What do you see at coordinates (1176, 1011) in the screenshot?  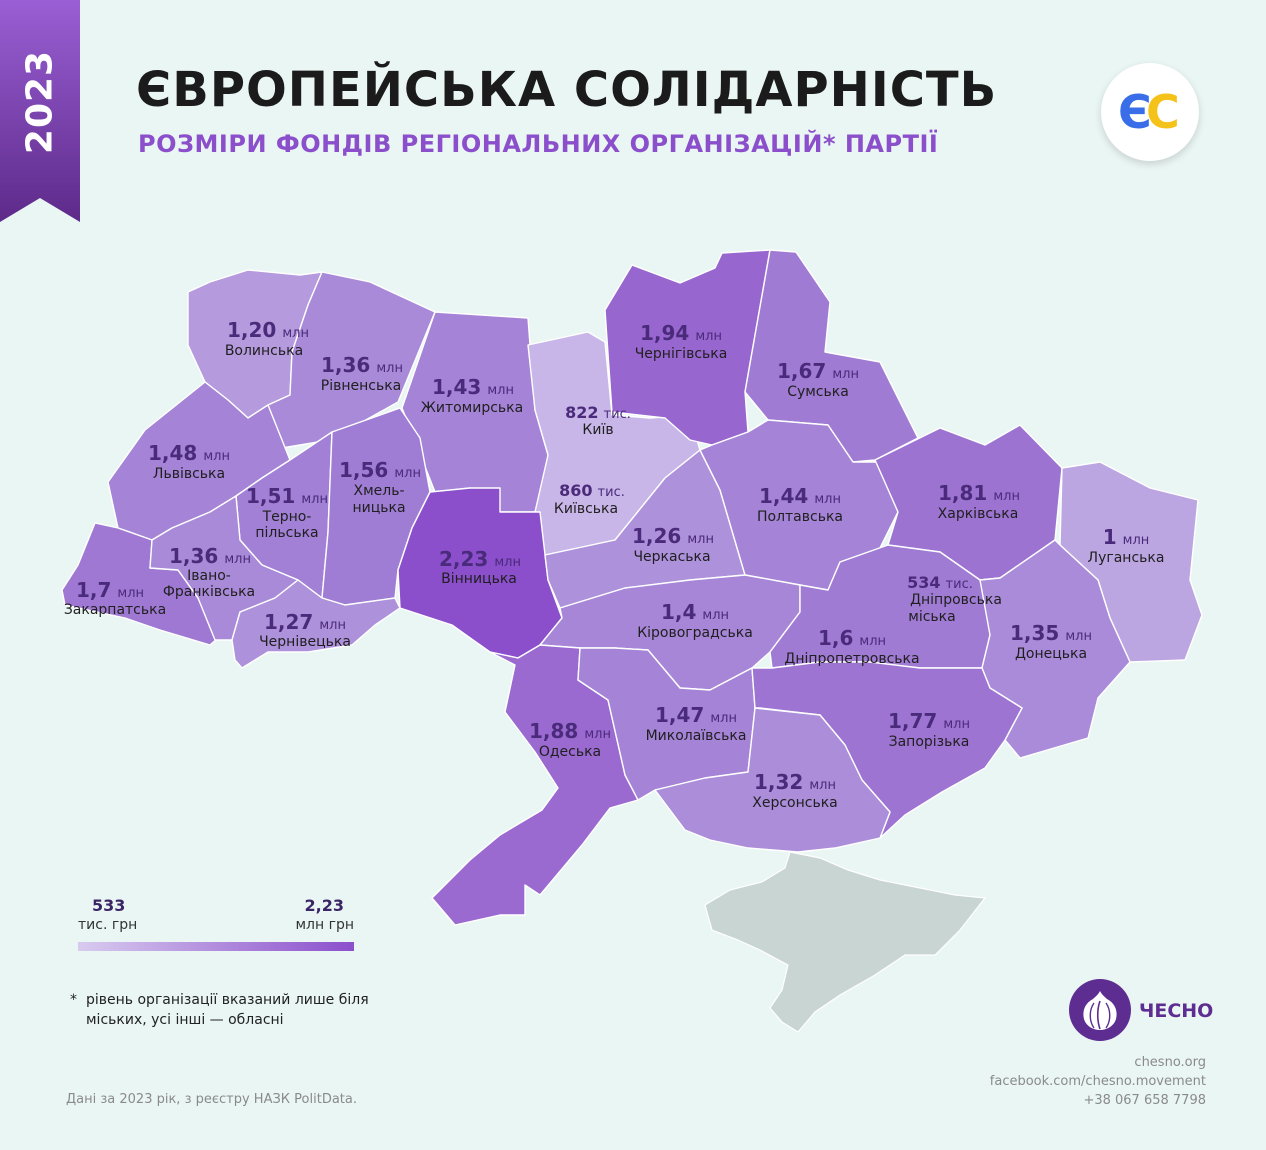 I see `brand-name: ЧЕСНО` at bounding box center [1176, 1011].